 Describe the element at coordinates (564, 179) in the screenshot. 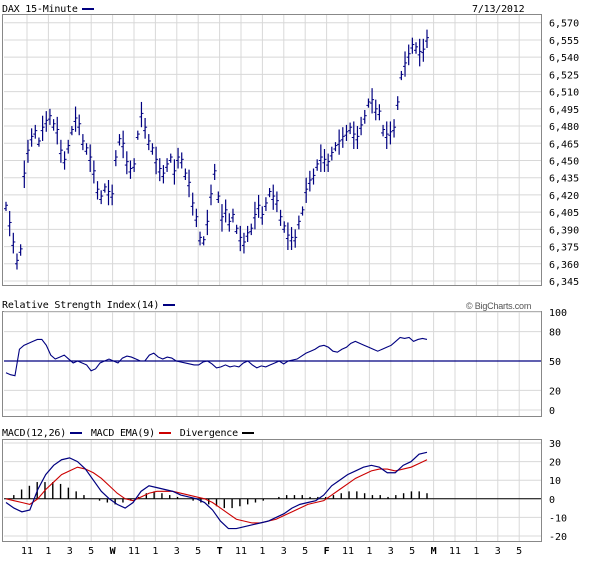

I see `price-y-tick-label: 6,435` at that location.